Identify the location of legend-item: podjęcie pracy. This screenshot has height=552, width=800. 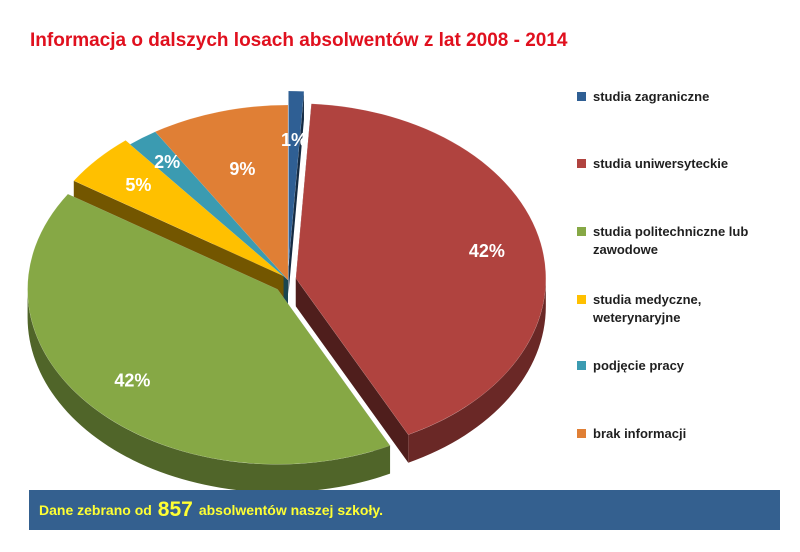
(684, 366).